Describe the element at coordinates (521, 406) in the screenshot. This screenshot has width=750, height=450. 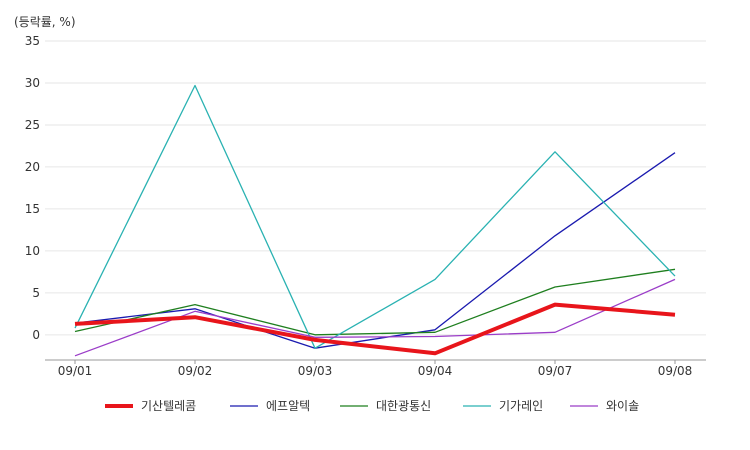
I see `legend-label-4: 기가레인` at that location.